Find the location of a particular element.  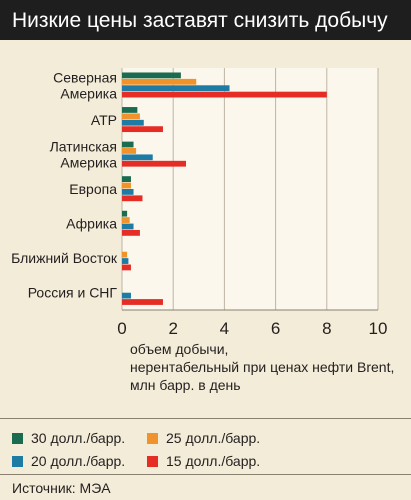

legend-divider is located at coordinates (205, 418).